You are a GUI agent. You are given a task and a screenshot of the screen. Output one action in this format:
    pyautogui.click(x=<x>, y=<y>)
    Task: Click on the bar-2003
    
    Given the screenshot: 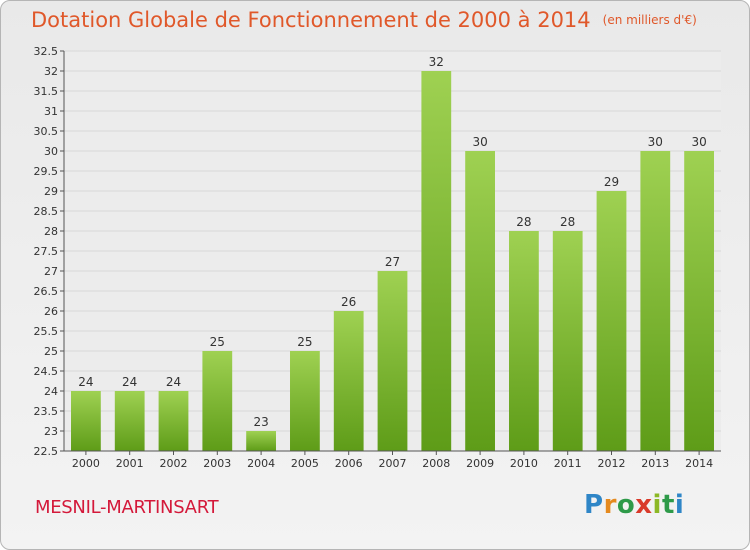 What is the action you would take?
    pyautogui.click(x=217, y=401)
    